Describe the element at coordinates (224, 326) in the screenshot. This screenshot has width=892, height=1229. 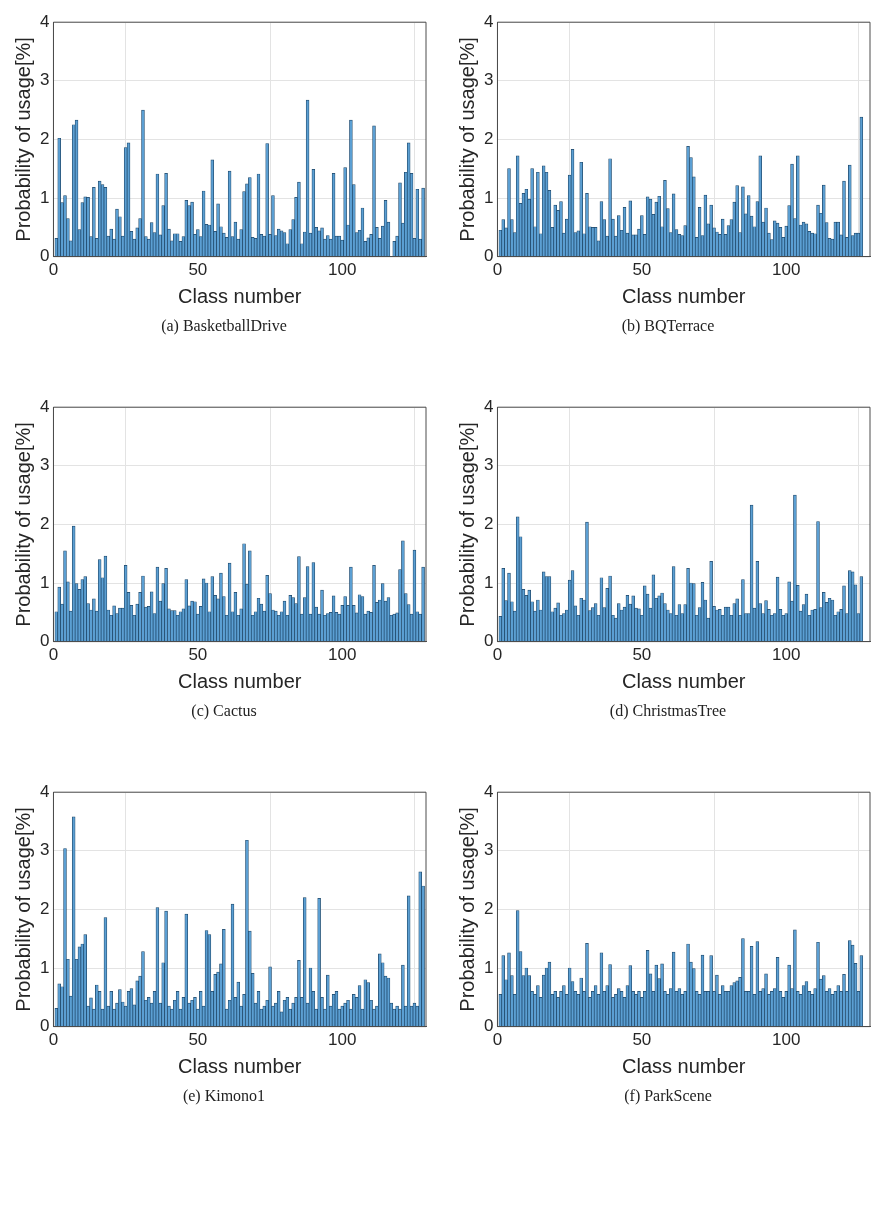
I see `text: (a) BasketballDrive` at that location.